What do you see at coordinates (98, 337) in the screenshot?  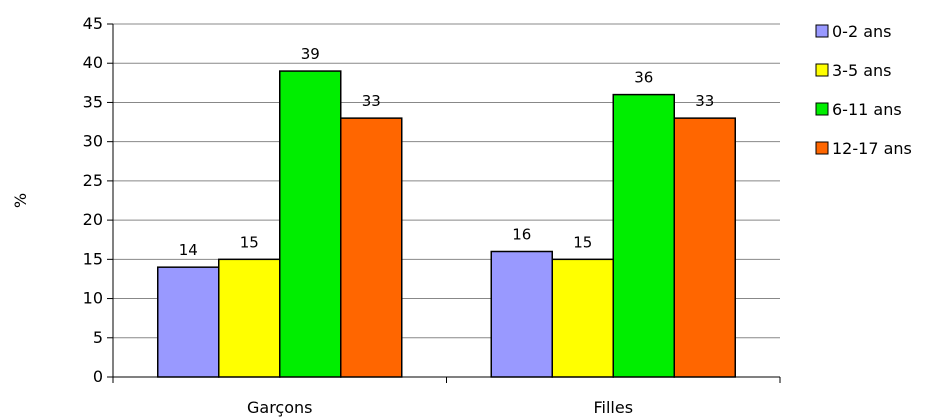 I see `y-tick-label: 5` at bounding box center [98, 337].